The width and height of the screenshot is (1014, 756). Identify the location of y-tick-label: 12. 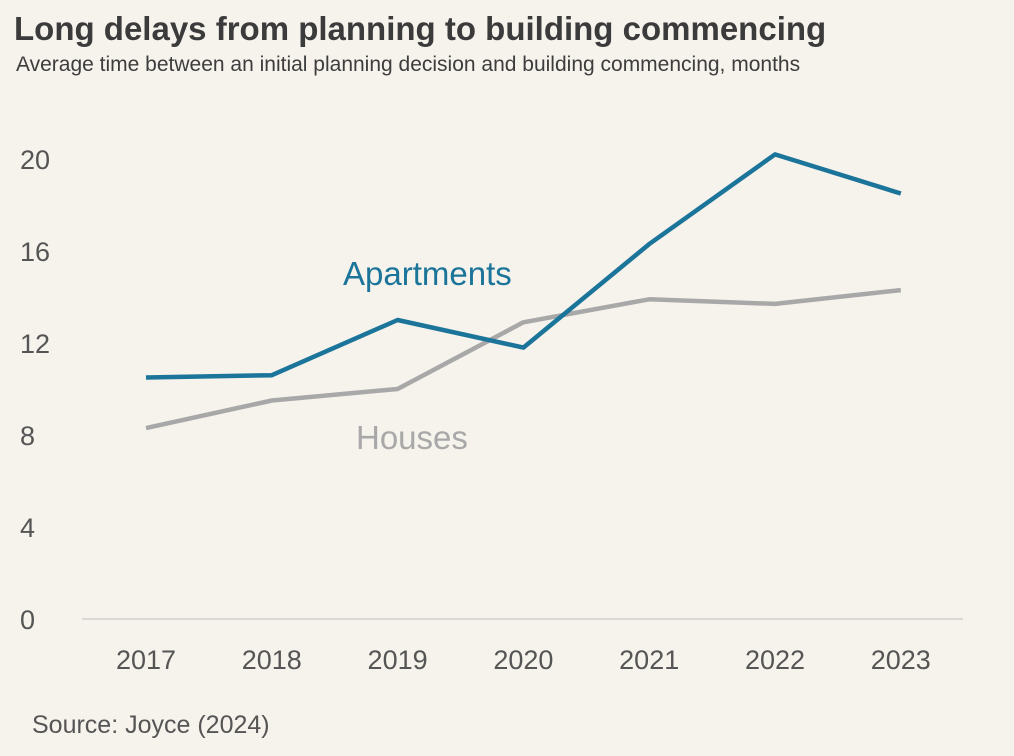
(35, 344).